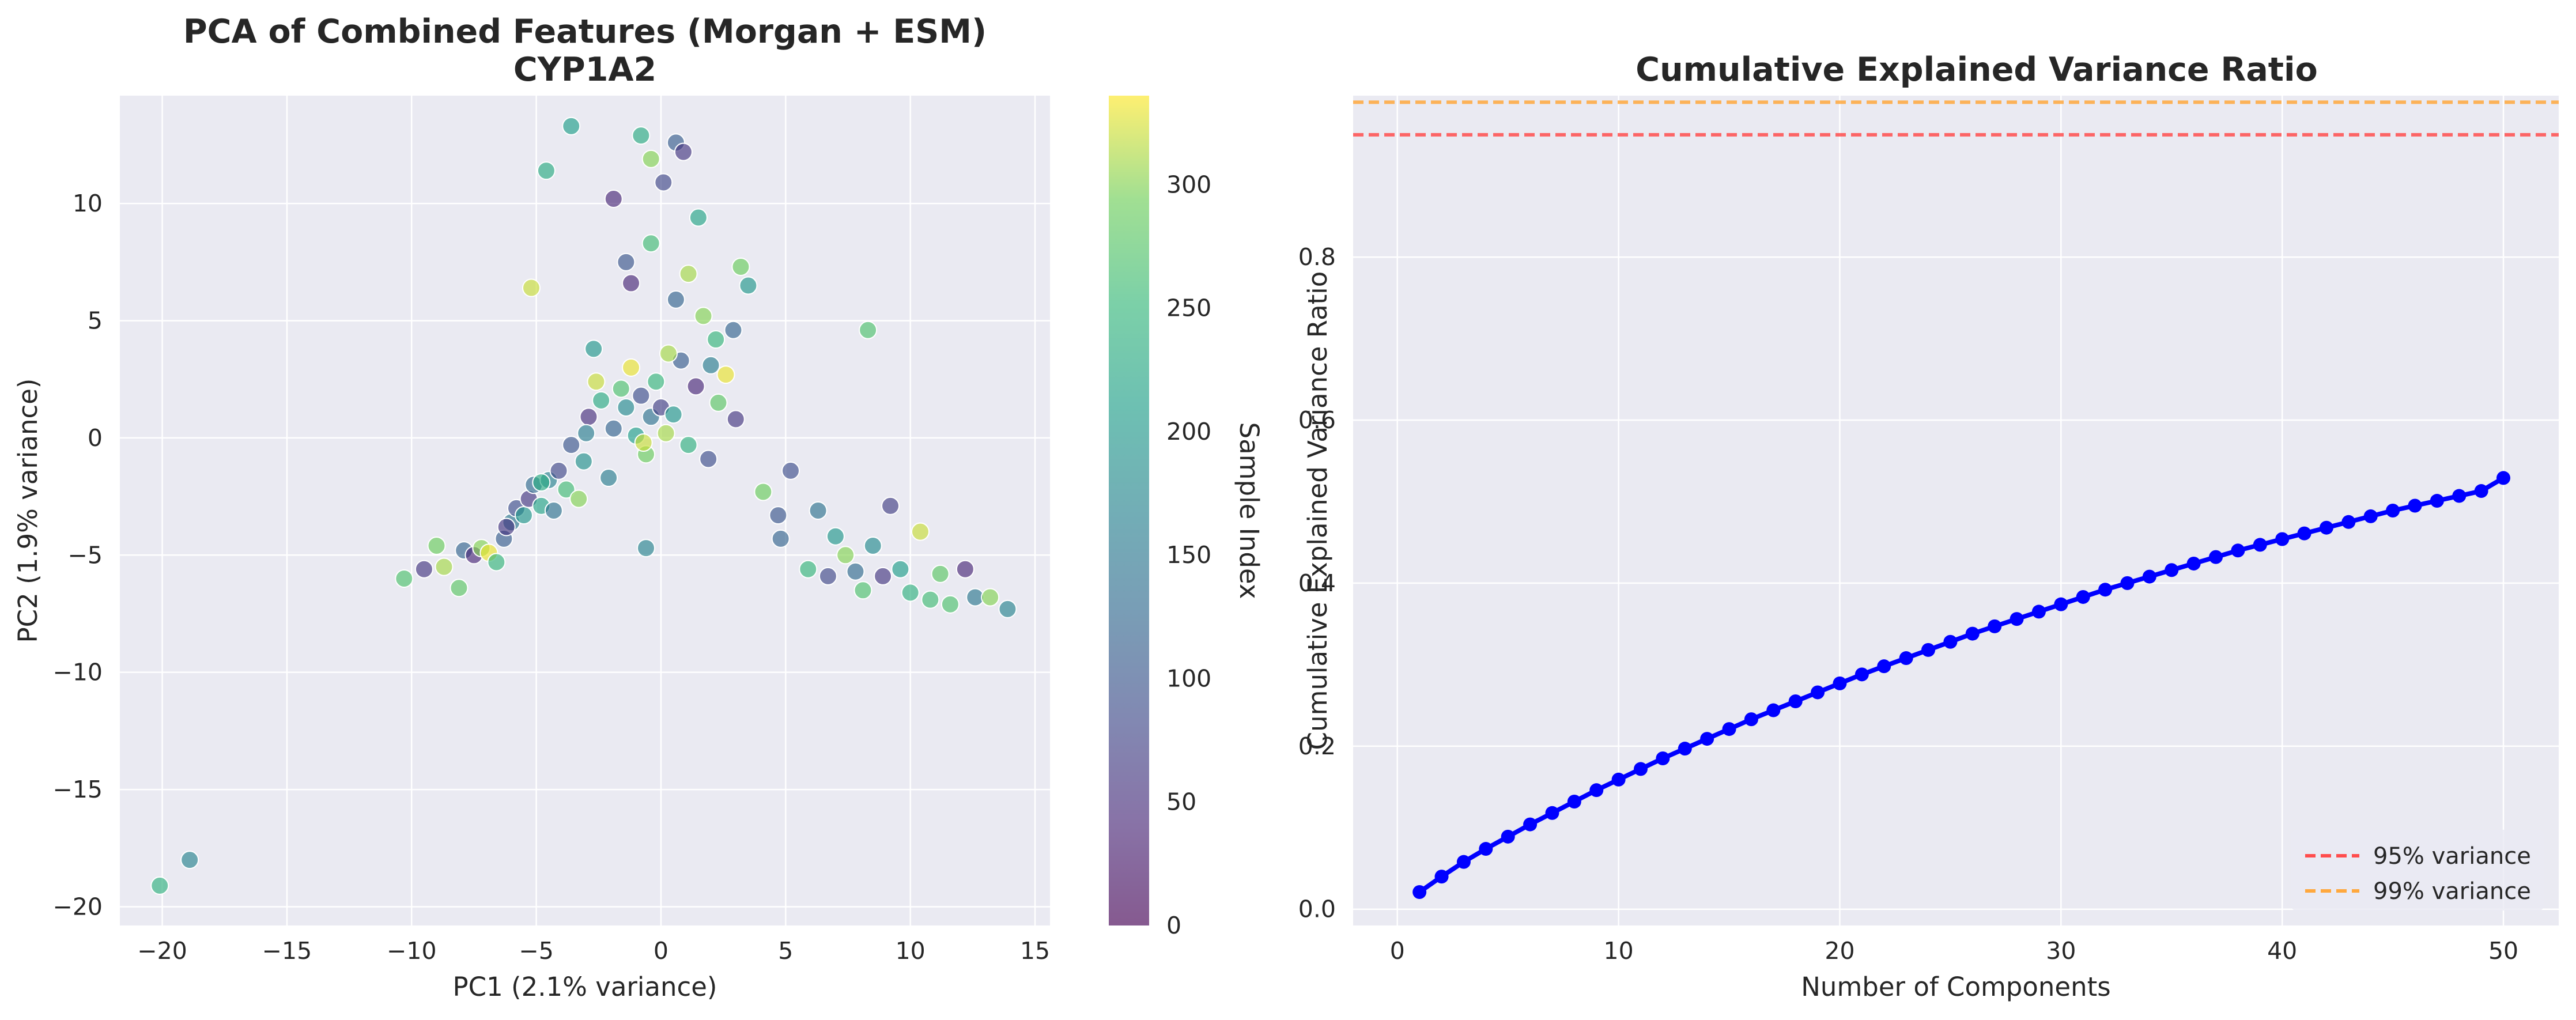 This screenshot has width=2576, height=1020. What do you see at coordinates (585, 987) in the screenshot?
I see `scatter-x-axis-label: PC1 (2.1% variance)` at bounding box center [585, 987].